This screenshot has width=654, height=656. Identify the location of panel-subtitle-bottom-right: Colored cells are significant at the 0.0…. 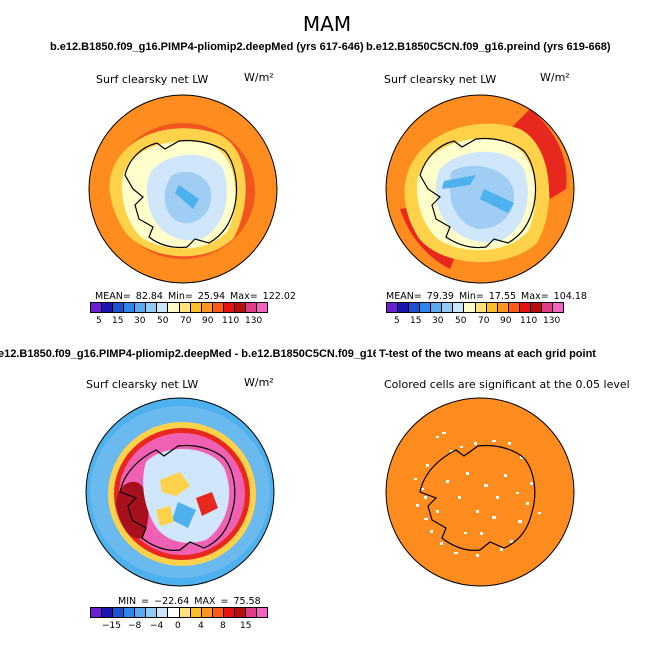
(507, 384).